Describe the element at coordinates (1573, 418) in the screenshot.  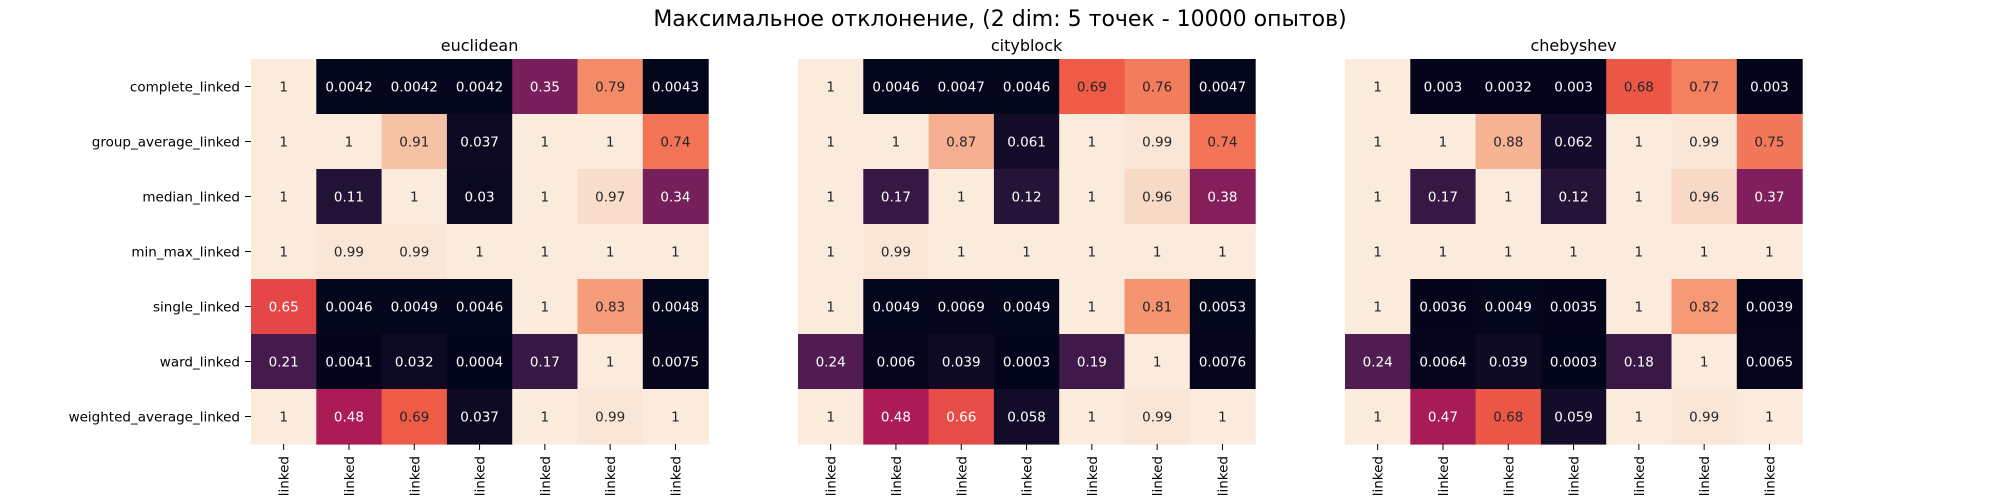
I see `cell-value-label: 0.059` at that location.